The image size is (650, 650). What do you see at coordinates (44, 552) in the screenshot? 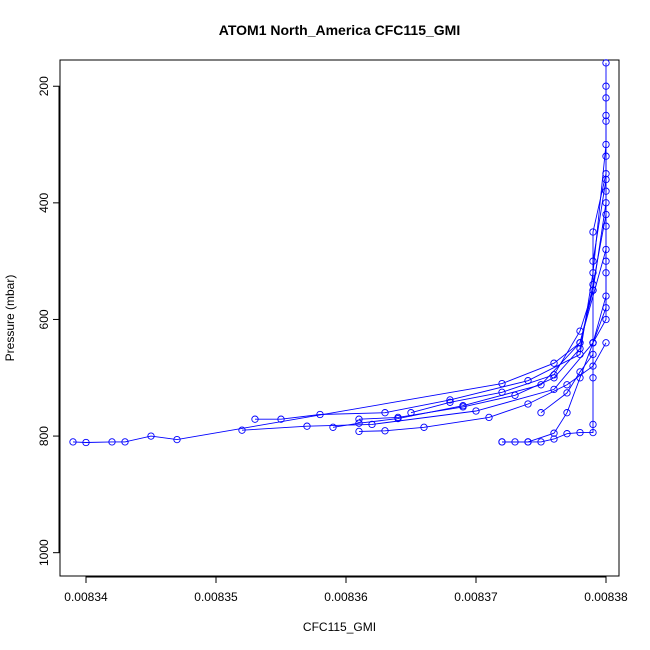
I see `y-tick-label-4: 1000` at bounding box center [44, 552].